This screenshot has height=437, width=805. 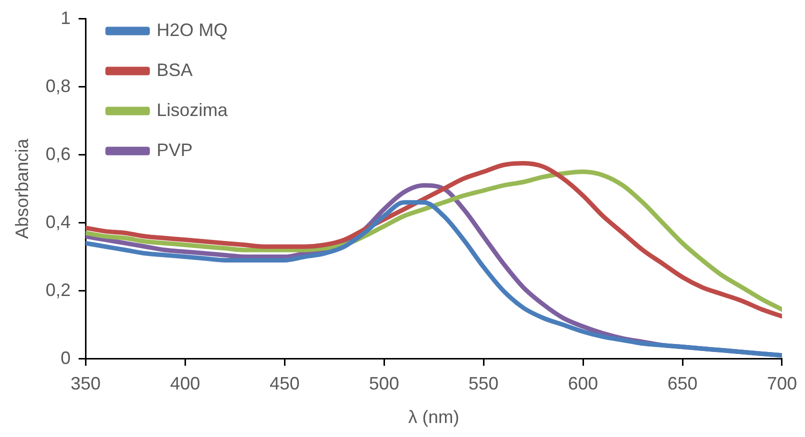 I want to click on x-tick-label: 450, so click(x=285, y=384).